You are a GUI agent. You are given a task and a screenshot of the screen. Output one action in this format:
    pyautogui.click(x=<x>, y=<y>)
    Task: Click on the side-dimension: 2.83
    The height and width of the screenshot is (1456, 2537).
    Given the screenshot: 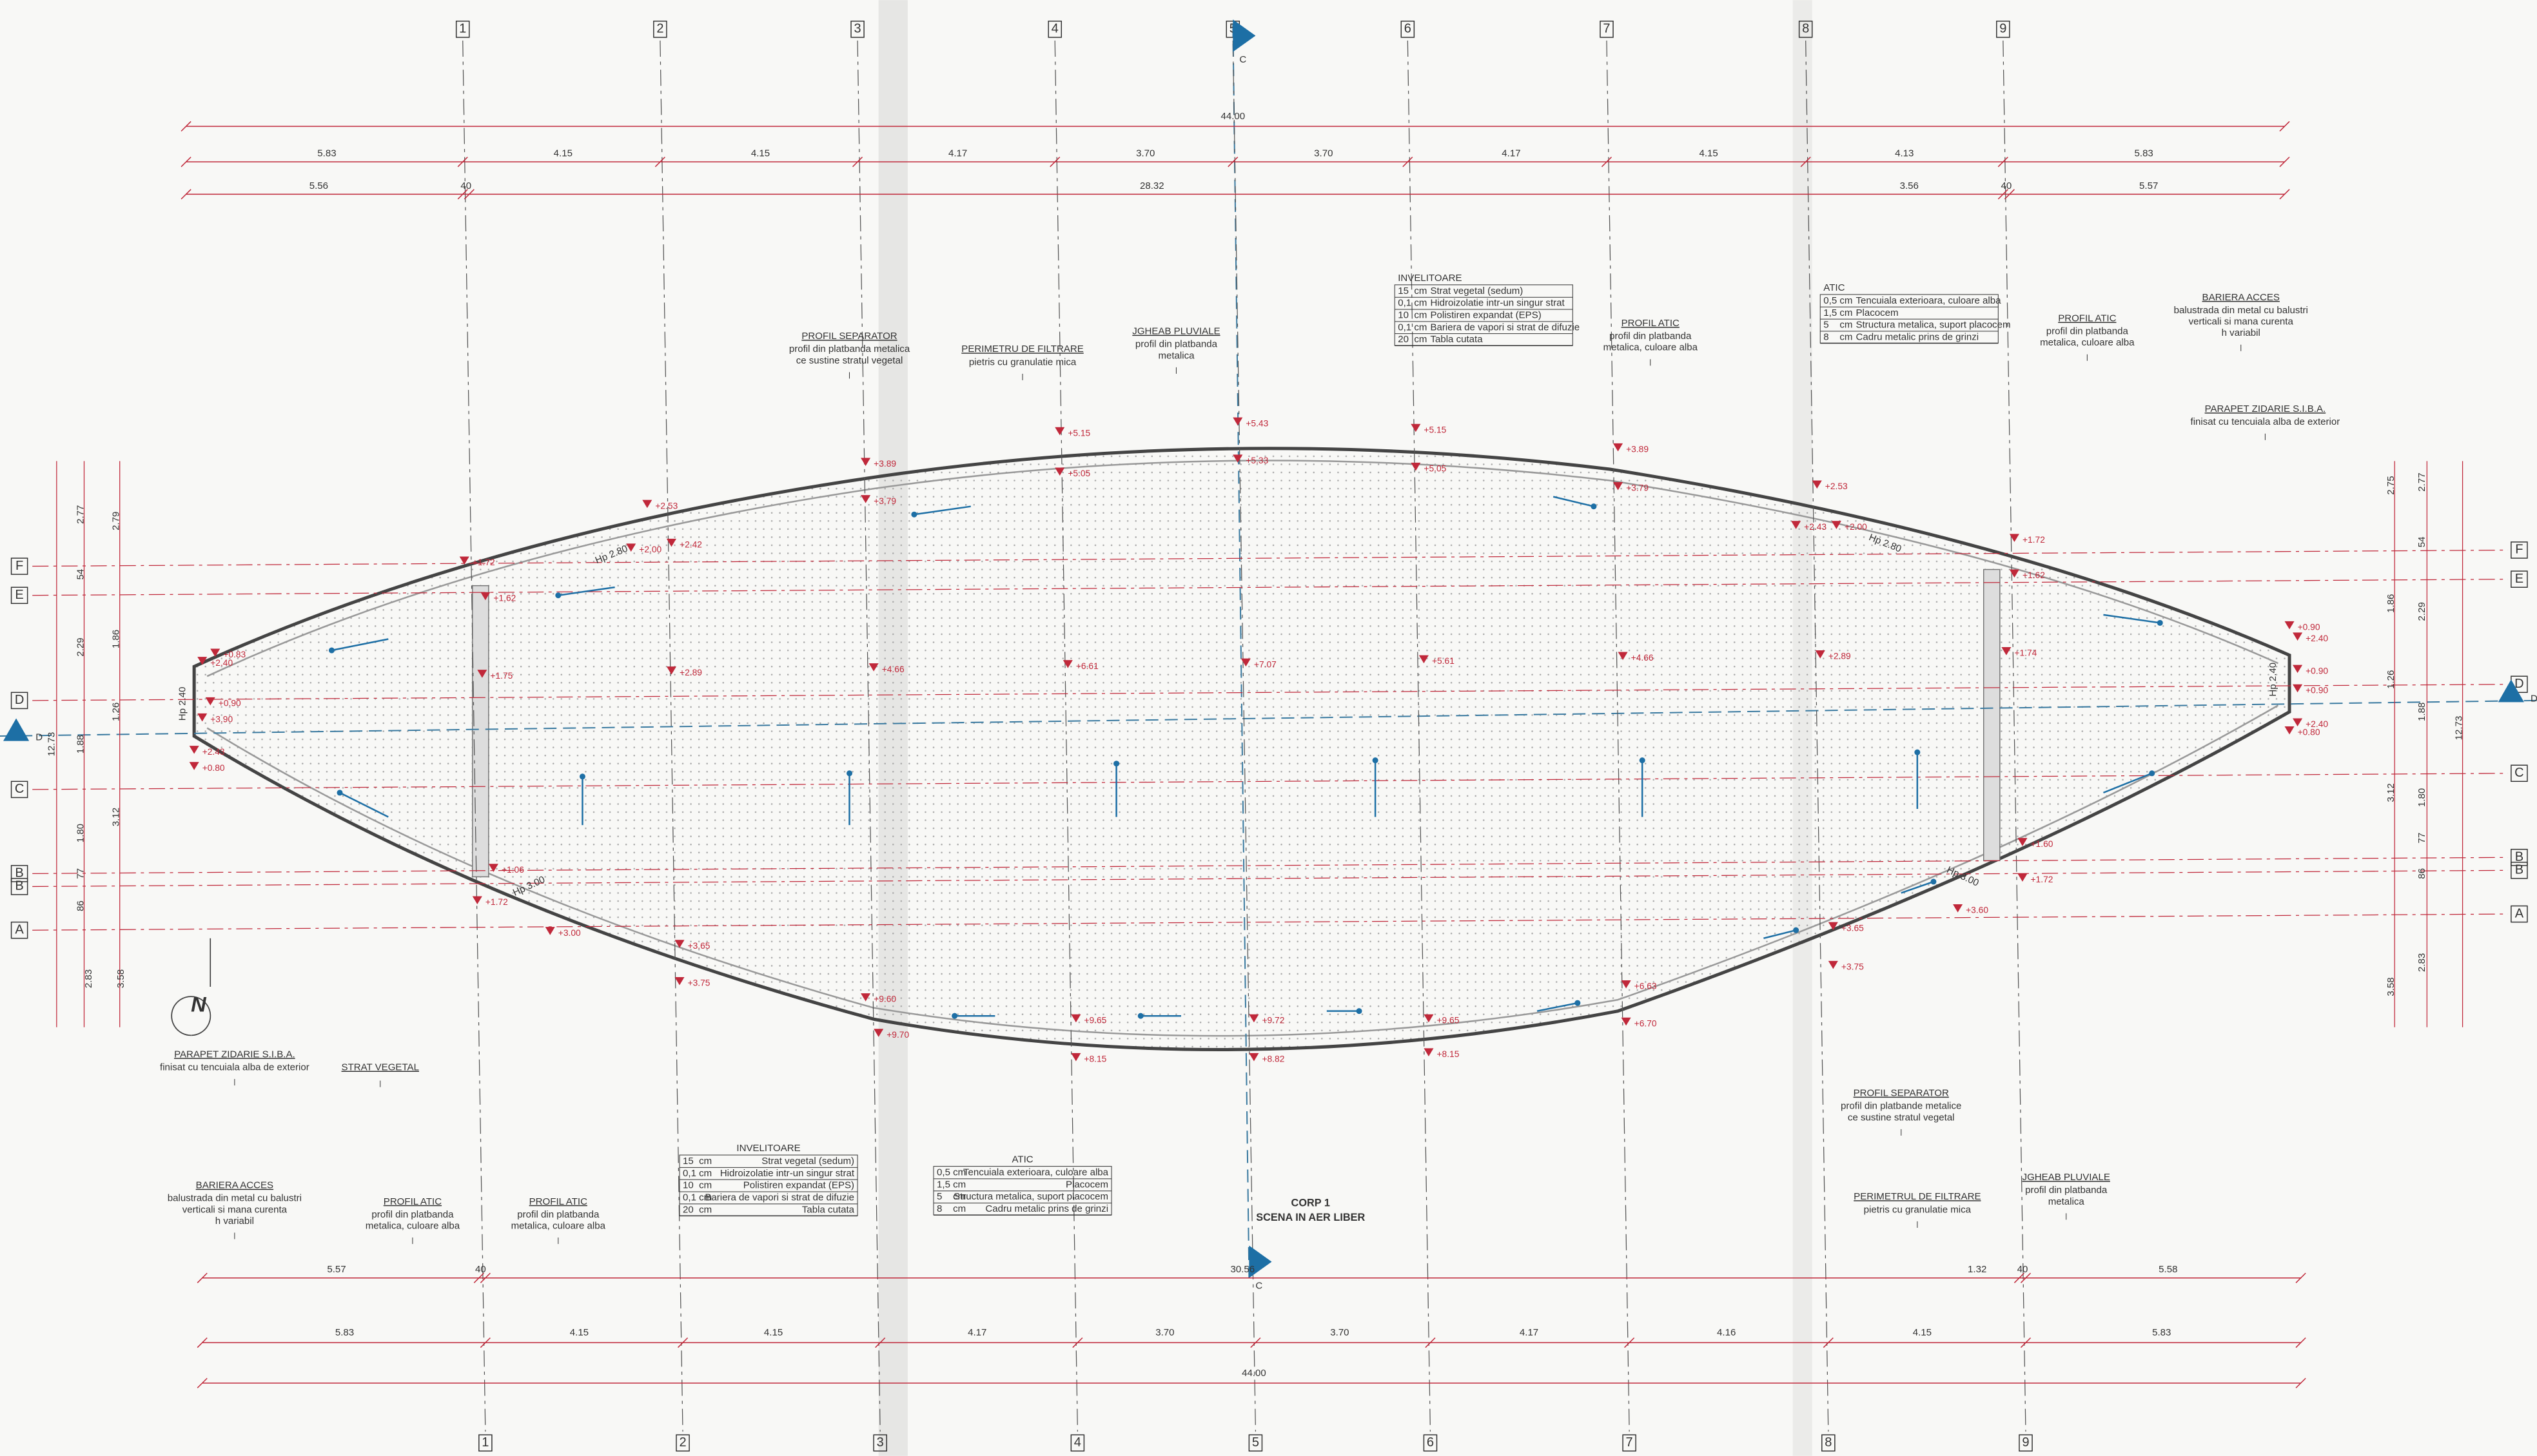 What is the action you would take?
    pyautogui.click(x=2421, y=962)
    